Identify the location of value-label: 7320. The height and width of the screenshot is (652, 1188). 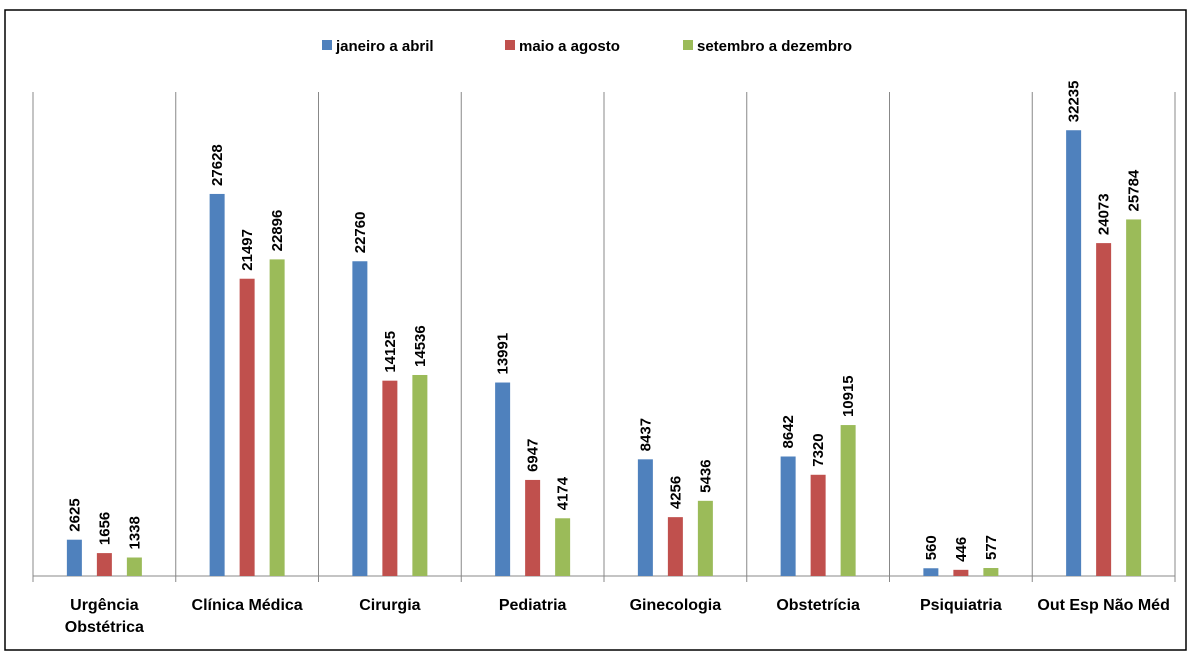
(818, 449).